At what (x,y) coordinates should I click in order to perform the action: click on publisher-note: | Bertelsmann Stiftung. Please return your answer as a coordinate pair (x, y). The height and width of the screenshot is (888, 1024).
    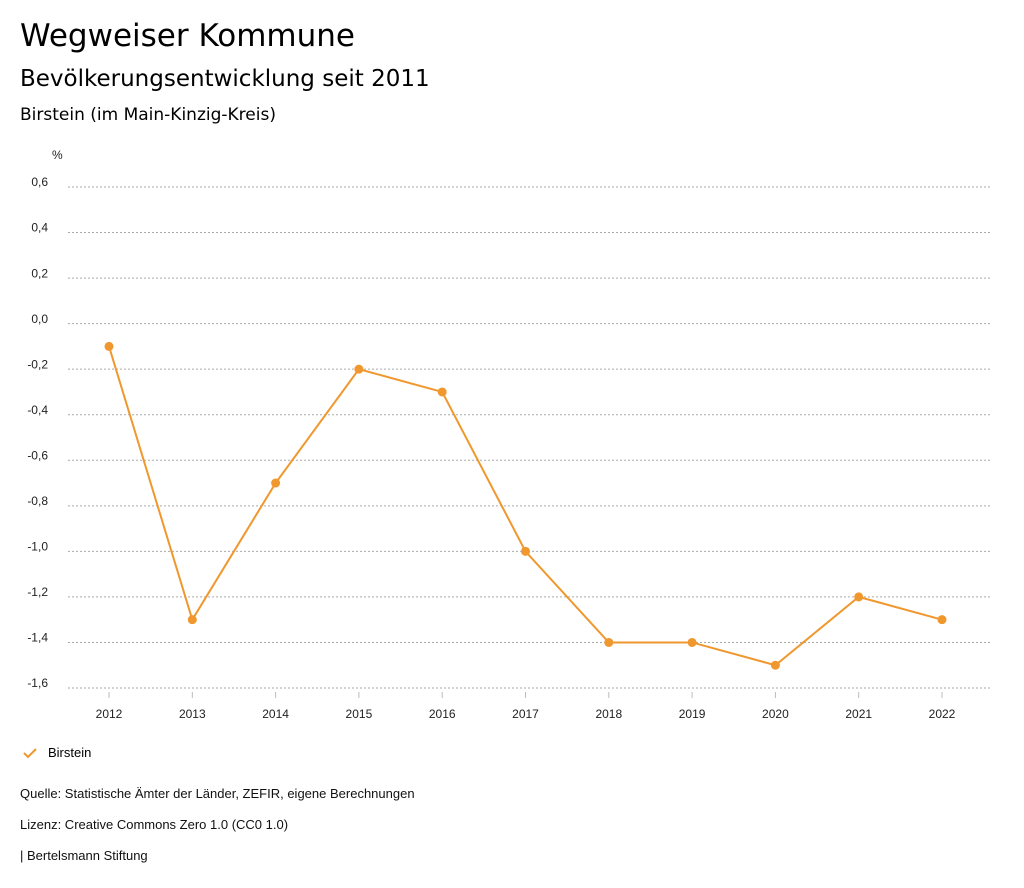
    Looking at the image, I should click on (84, 855).